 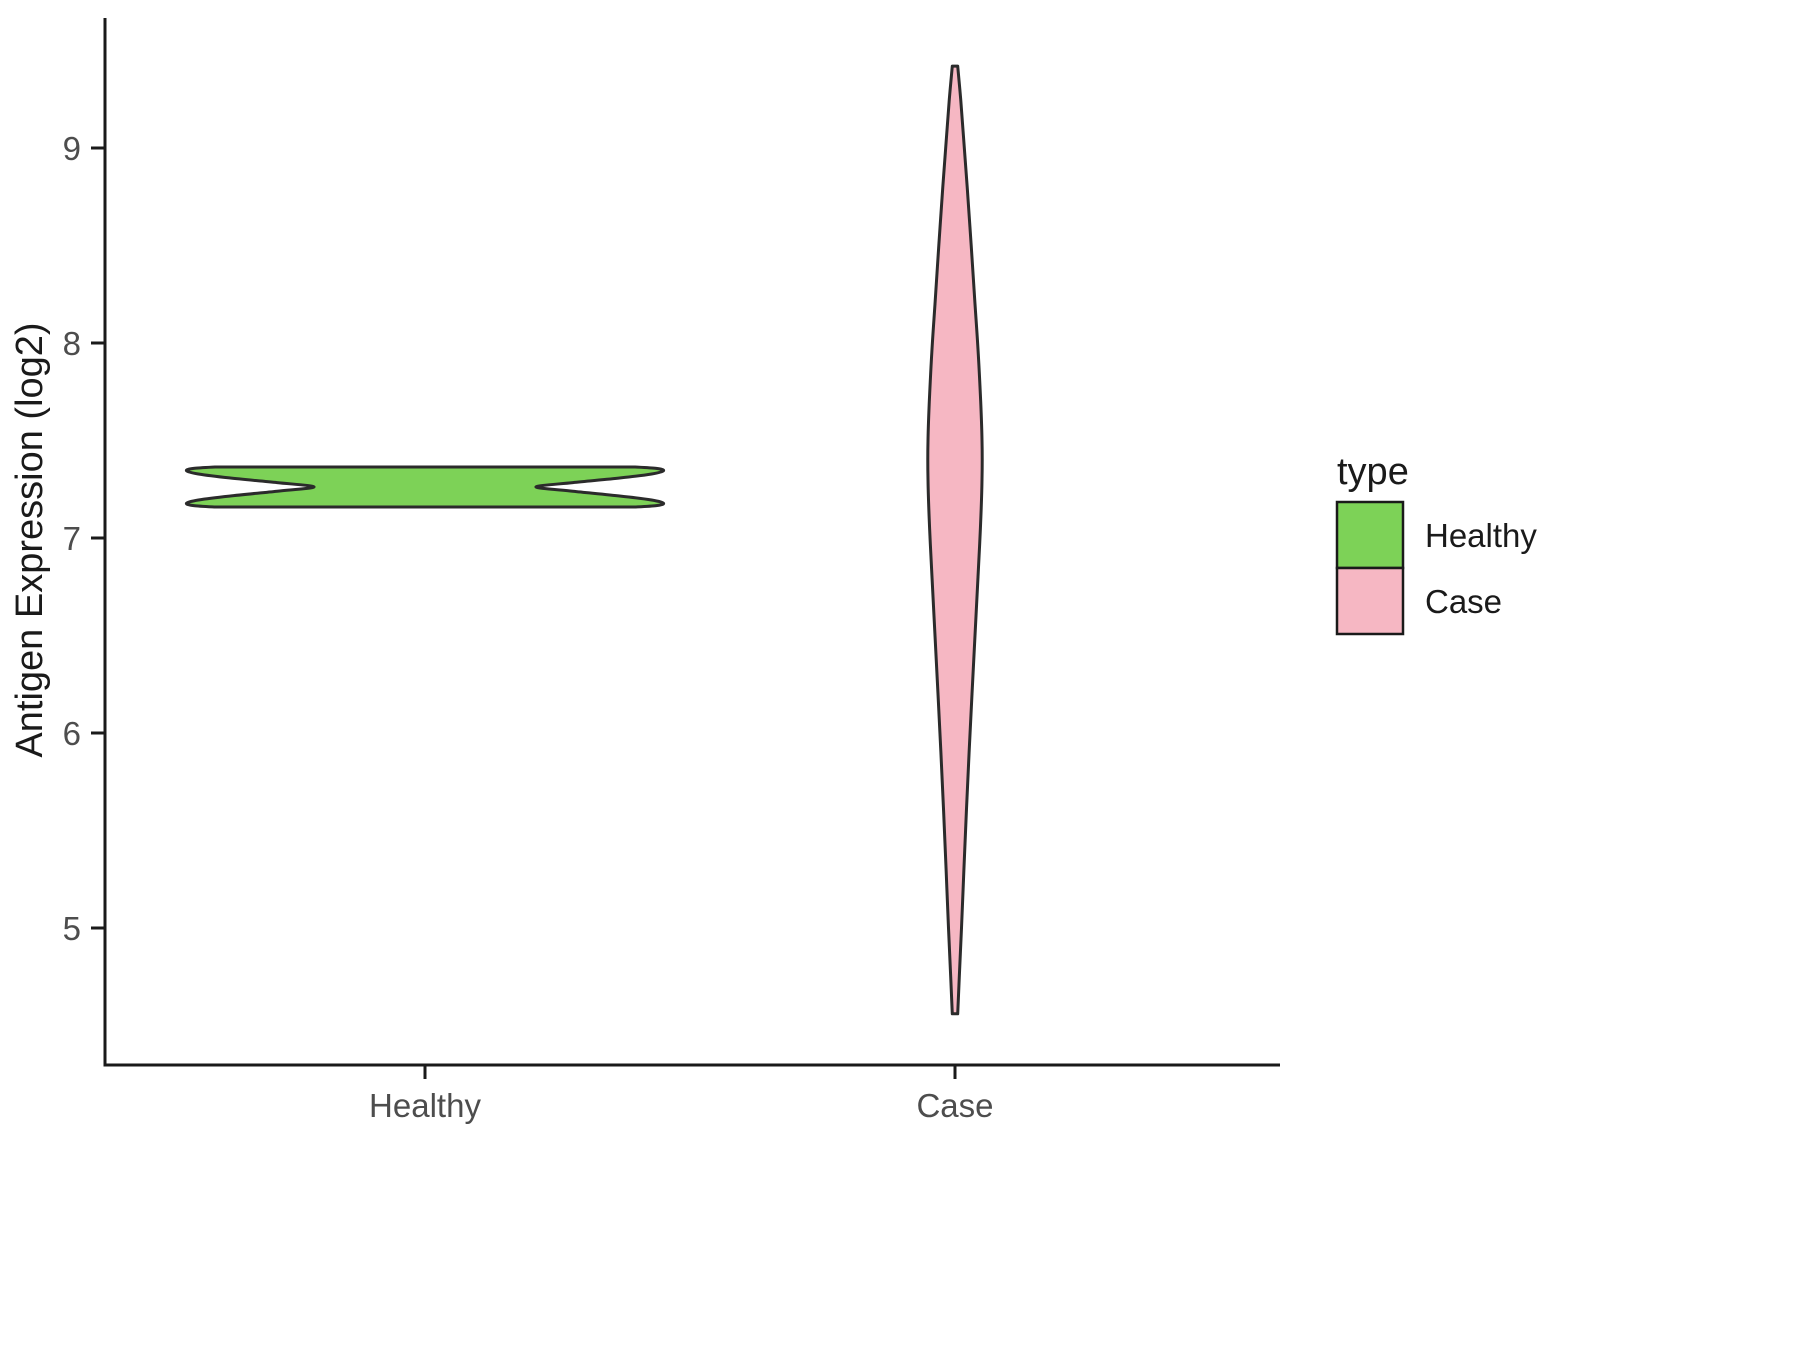 What do you see at coordinates (72, 928) in the screenshot?
I see `y-tick-label: 5` at bounding box center [72, 928].